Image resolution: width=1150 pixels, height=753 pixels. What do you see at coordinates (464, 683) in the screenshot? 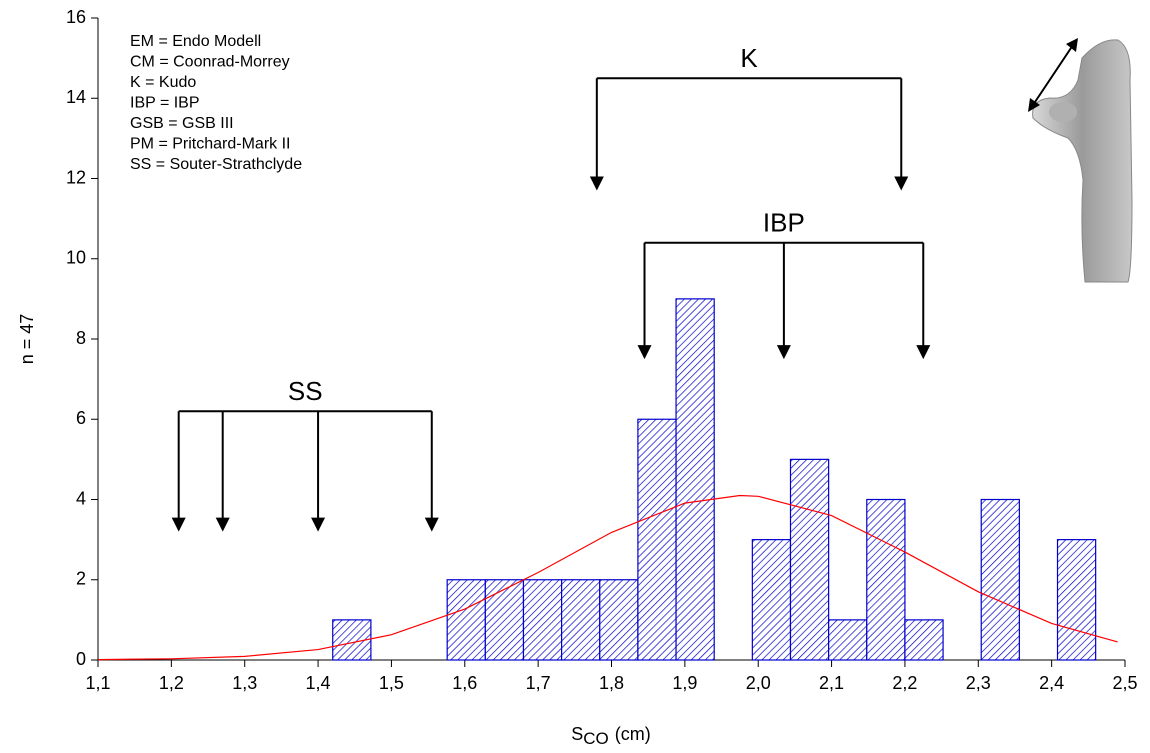
I see `x-tick-label: 1,6` at bounding box center [464, 683].